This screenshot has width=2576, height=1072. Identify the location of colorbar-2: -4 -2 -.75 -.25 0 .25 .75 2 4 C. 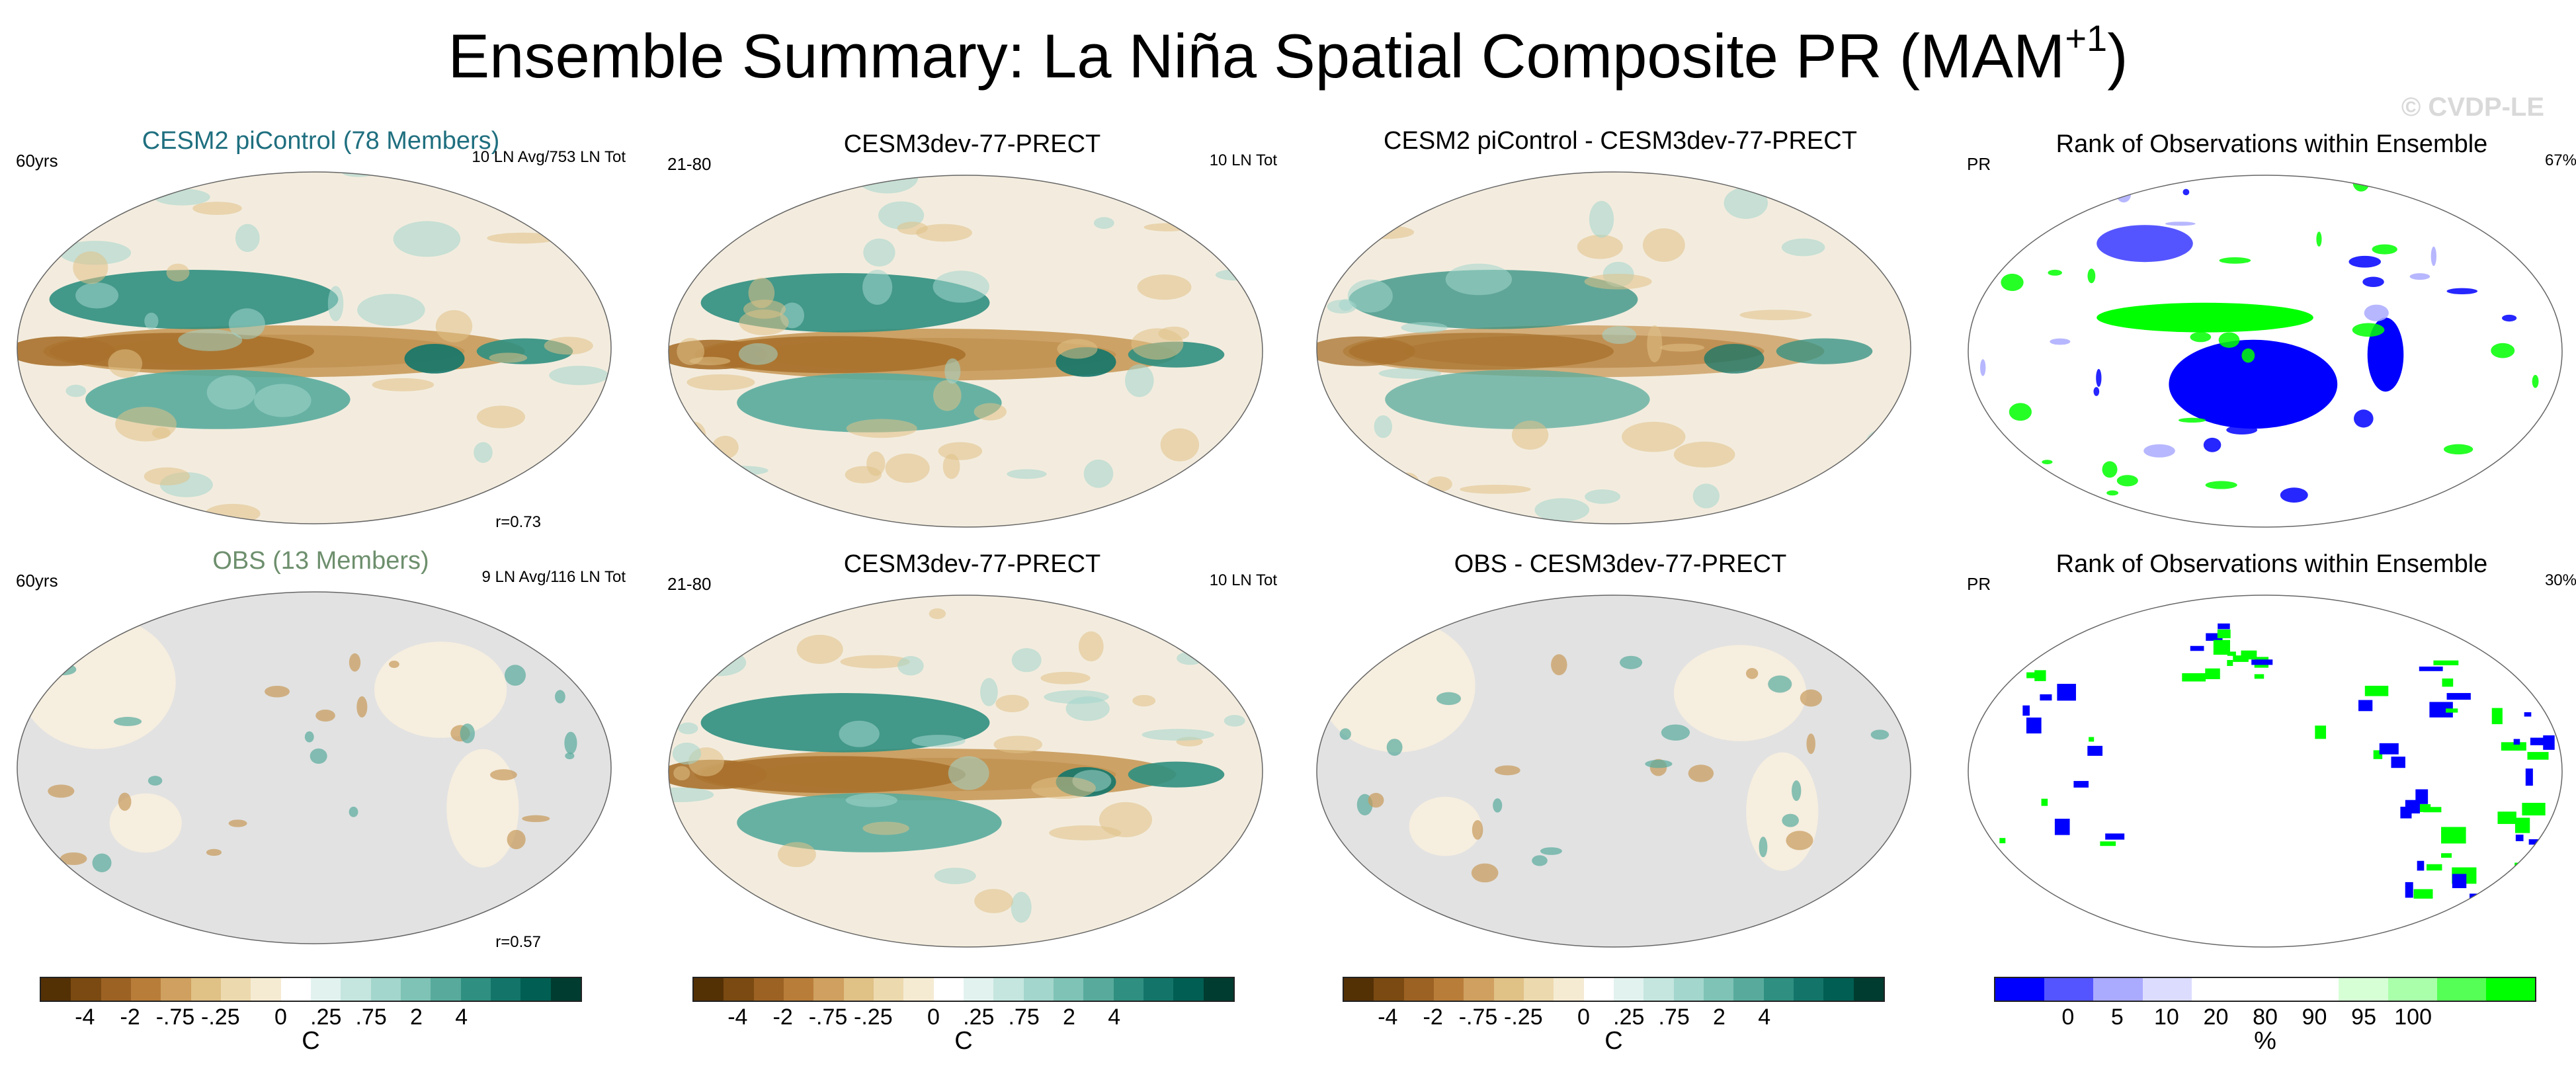
(963, 1016).